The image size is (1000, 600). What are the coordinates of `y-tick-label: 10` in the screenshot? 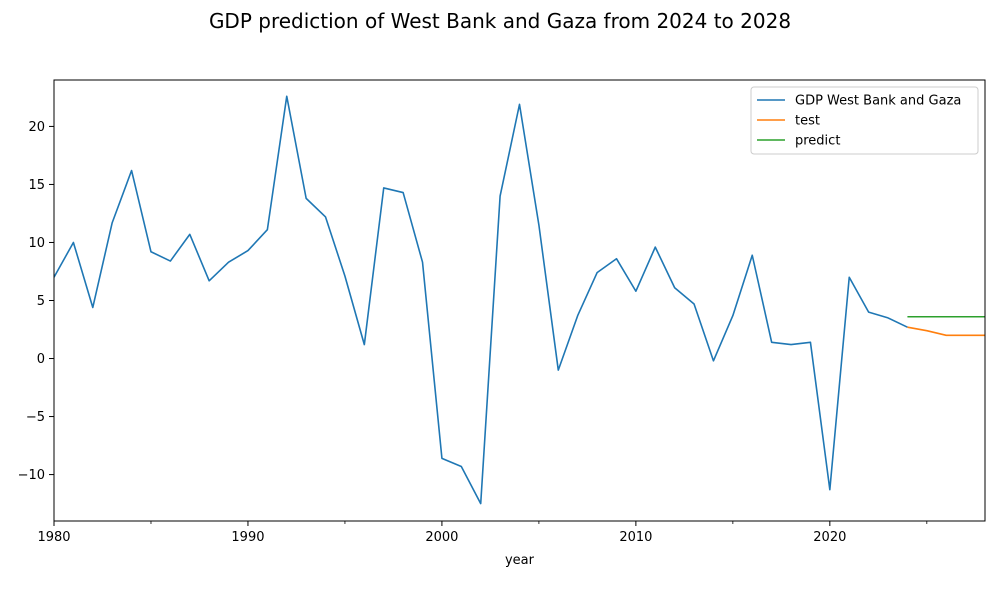 It's located at (36, 243).